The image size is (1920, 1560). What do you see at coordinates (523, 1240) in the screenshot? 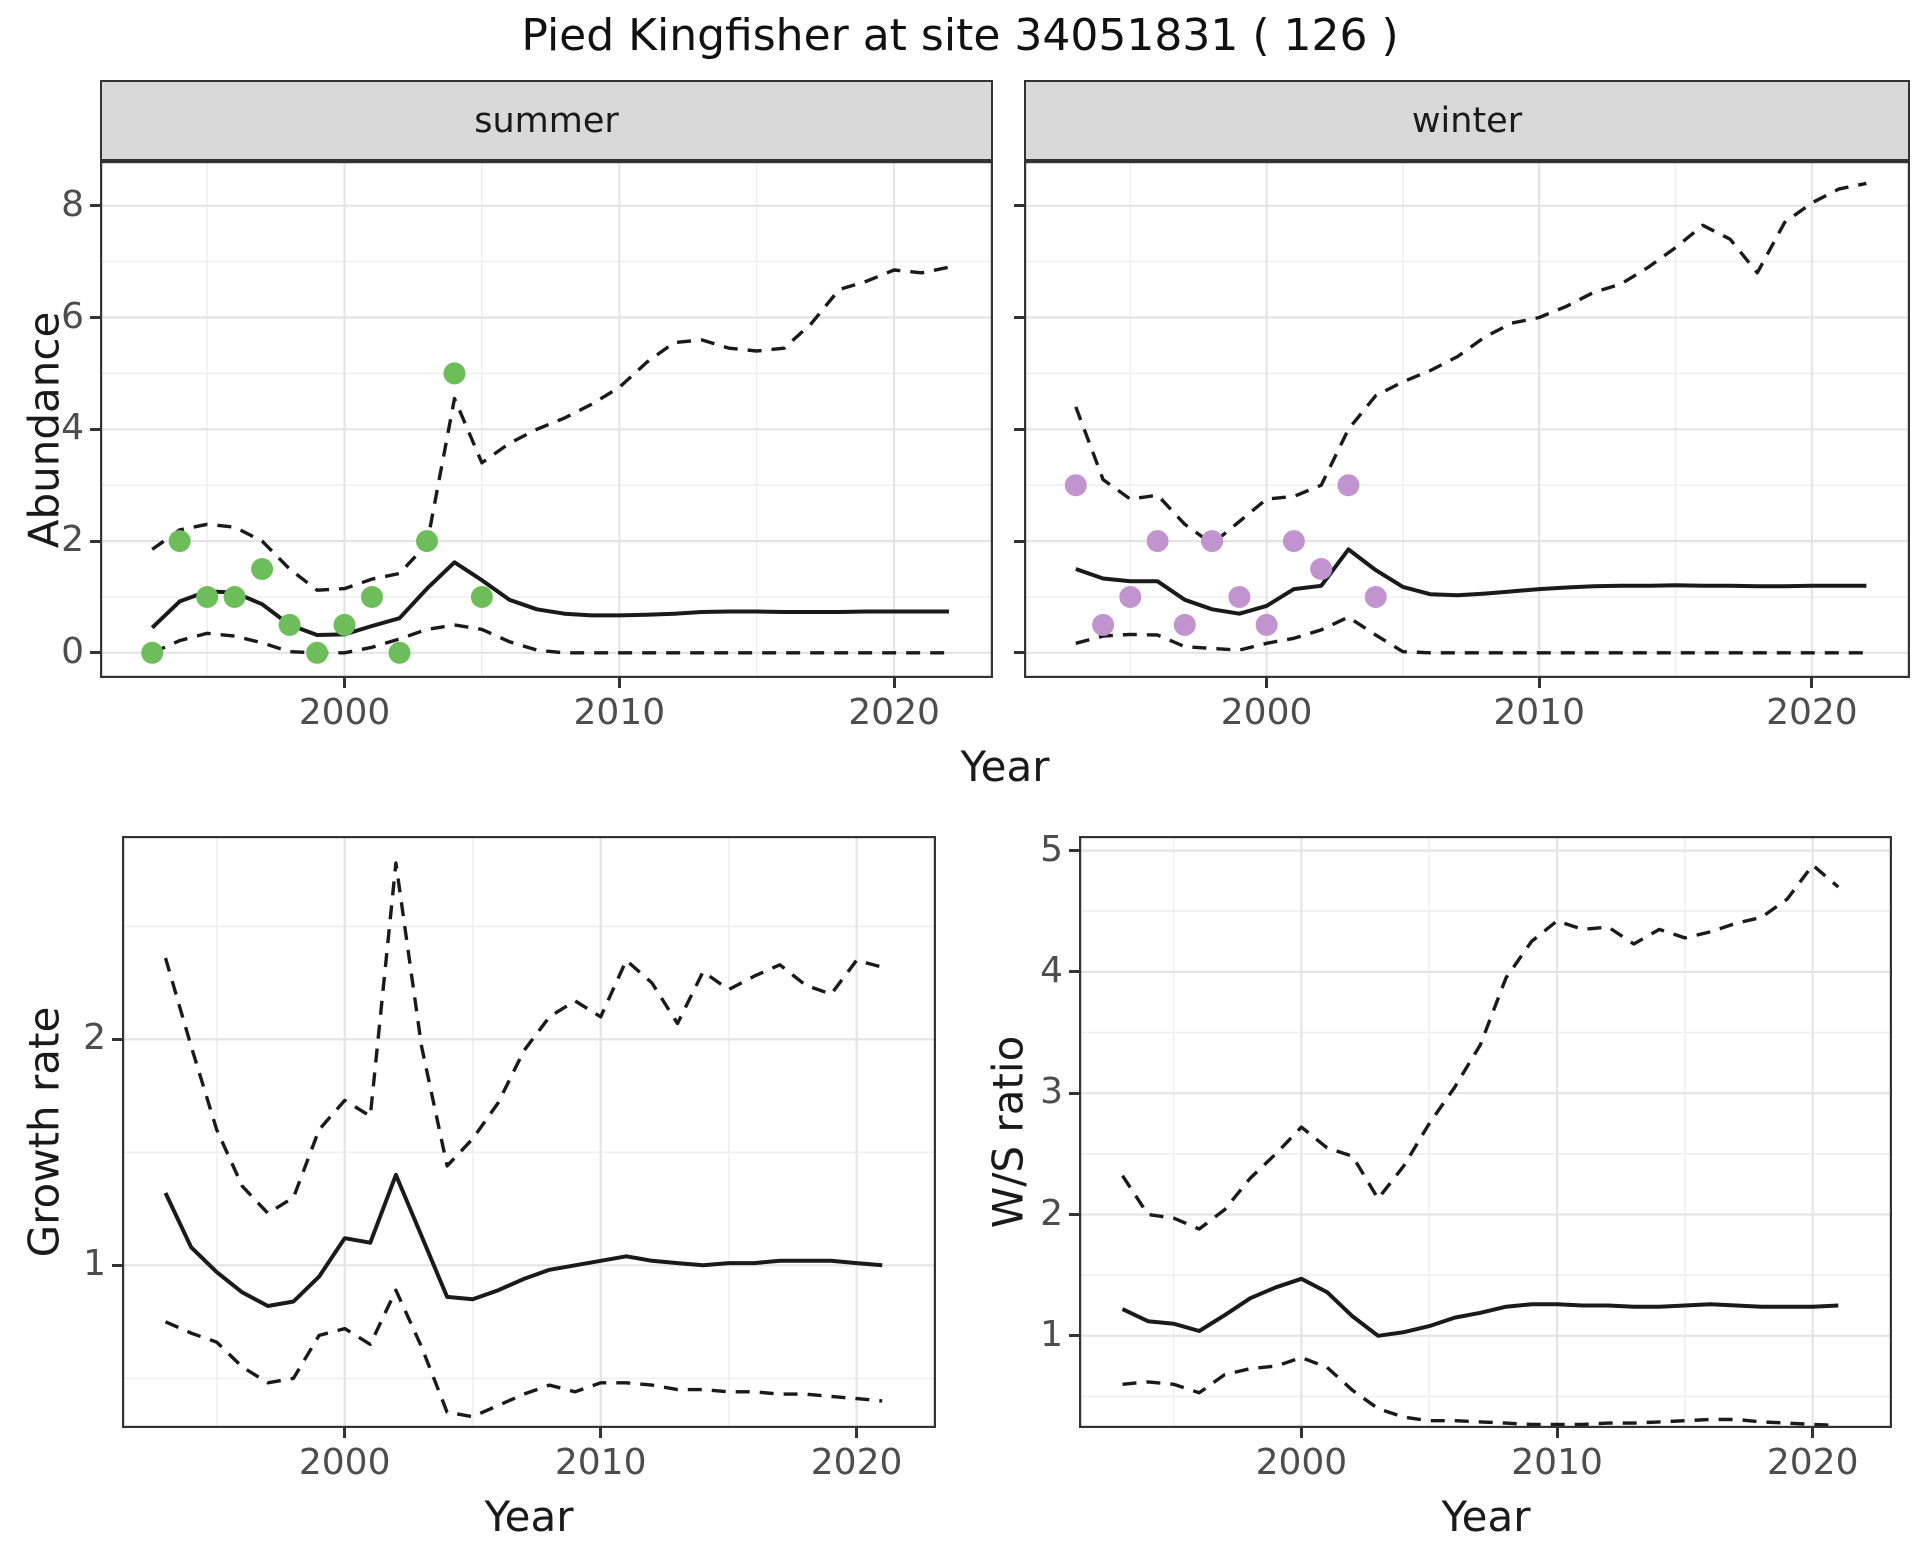
I see `growth-rate-median-line` at bounding box center [523, 1240].